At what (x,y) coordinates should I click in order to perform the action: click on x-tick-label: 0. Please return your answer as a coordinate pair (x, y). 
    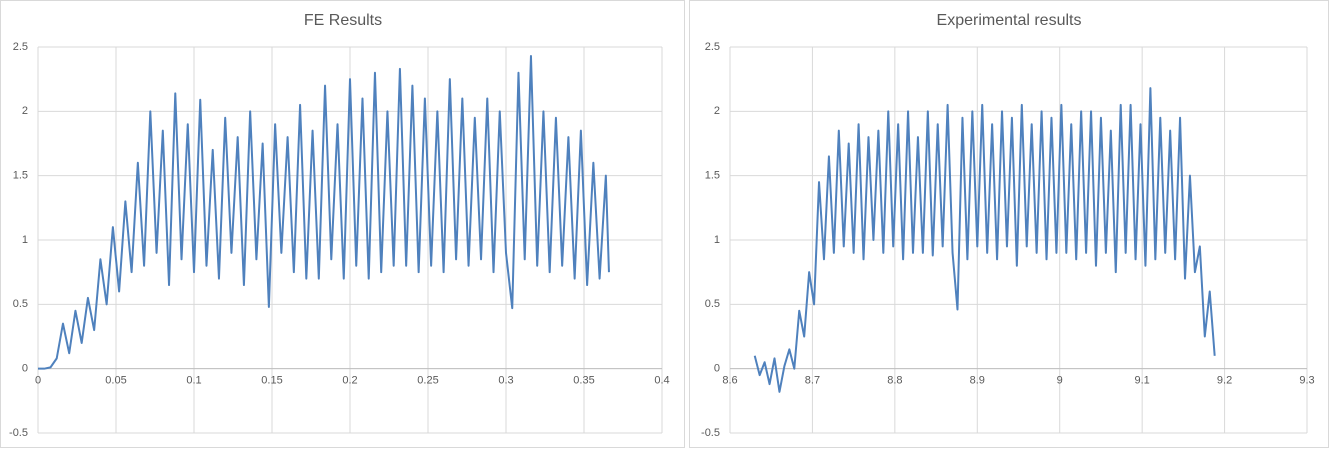
    Looking at the image, I should click on (38, 381).